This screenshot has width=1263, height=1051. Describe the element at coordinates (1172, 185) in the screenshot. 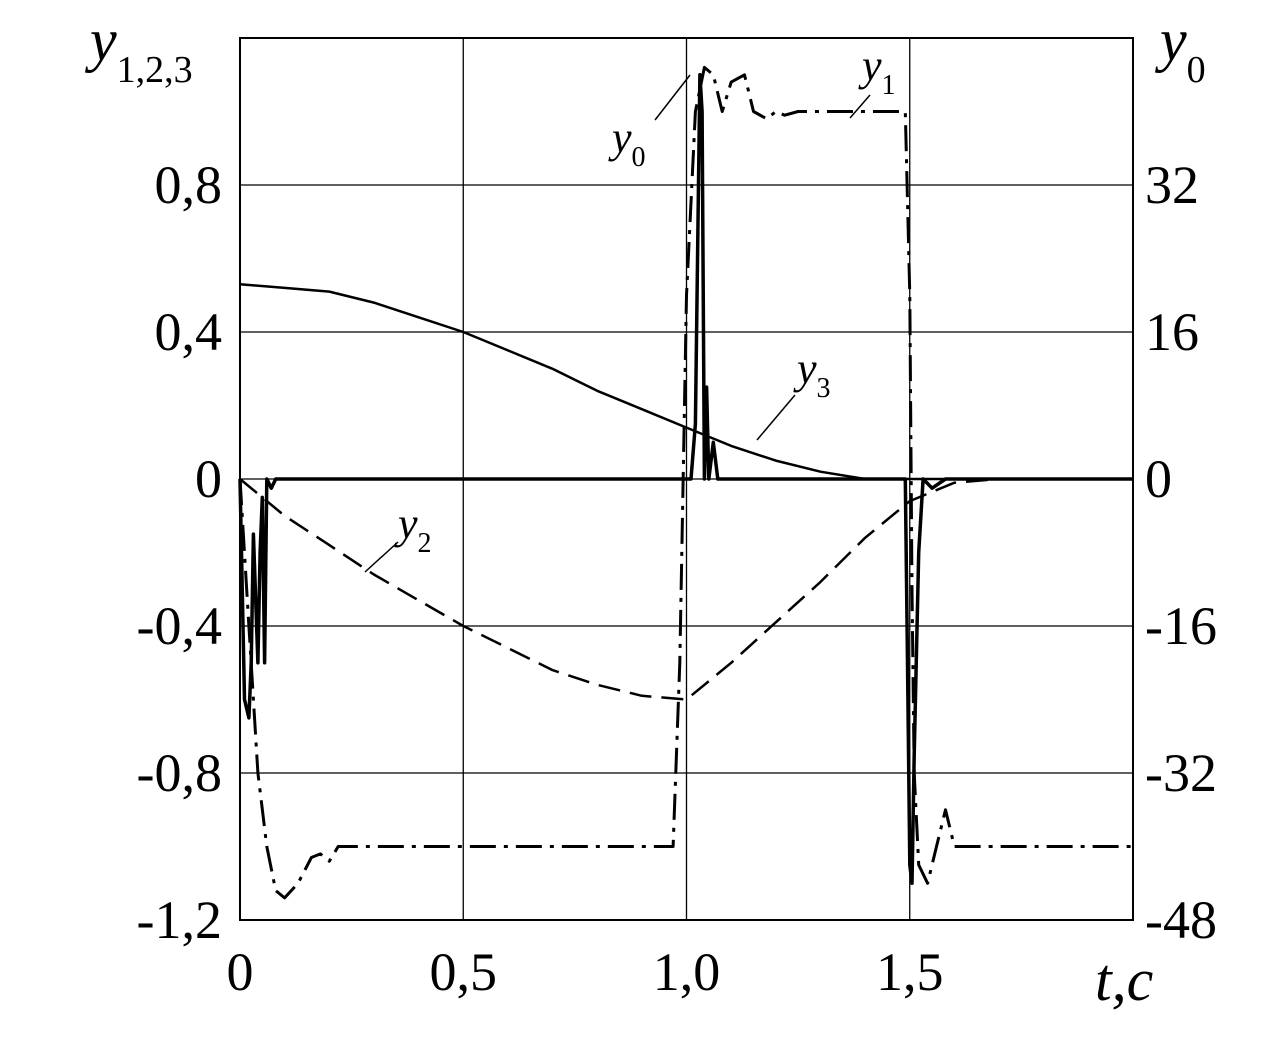

I see `y-right-tick-label: 32` at that location.